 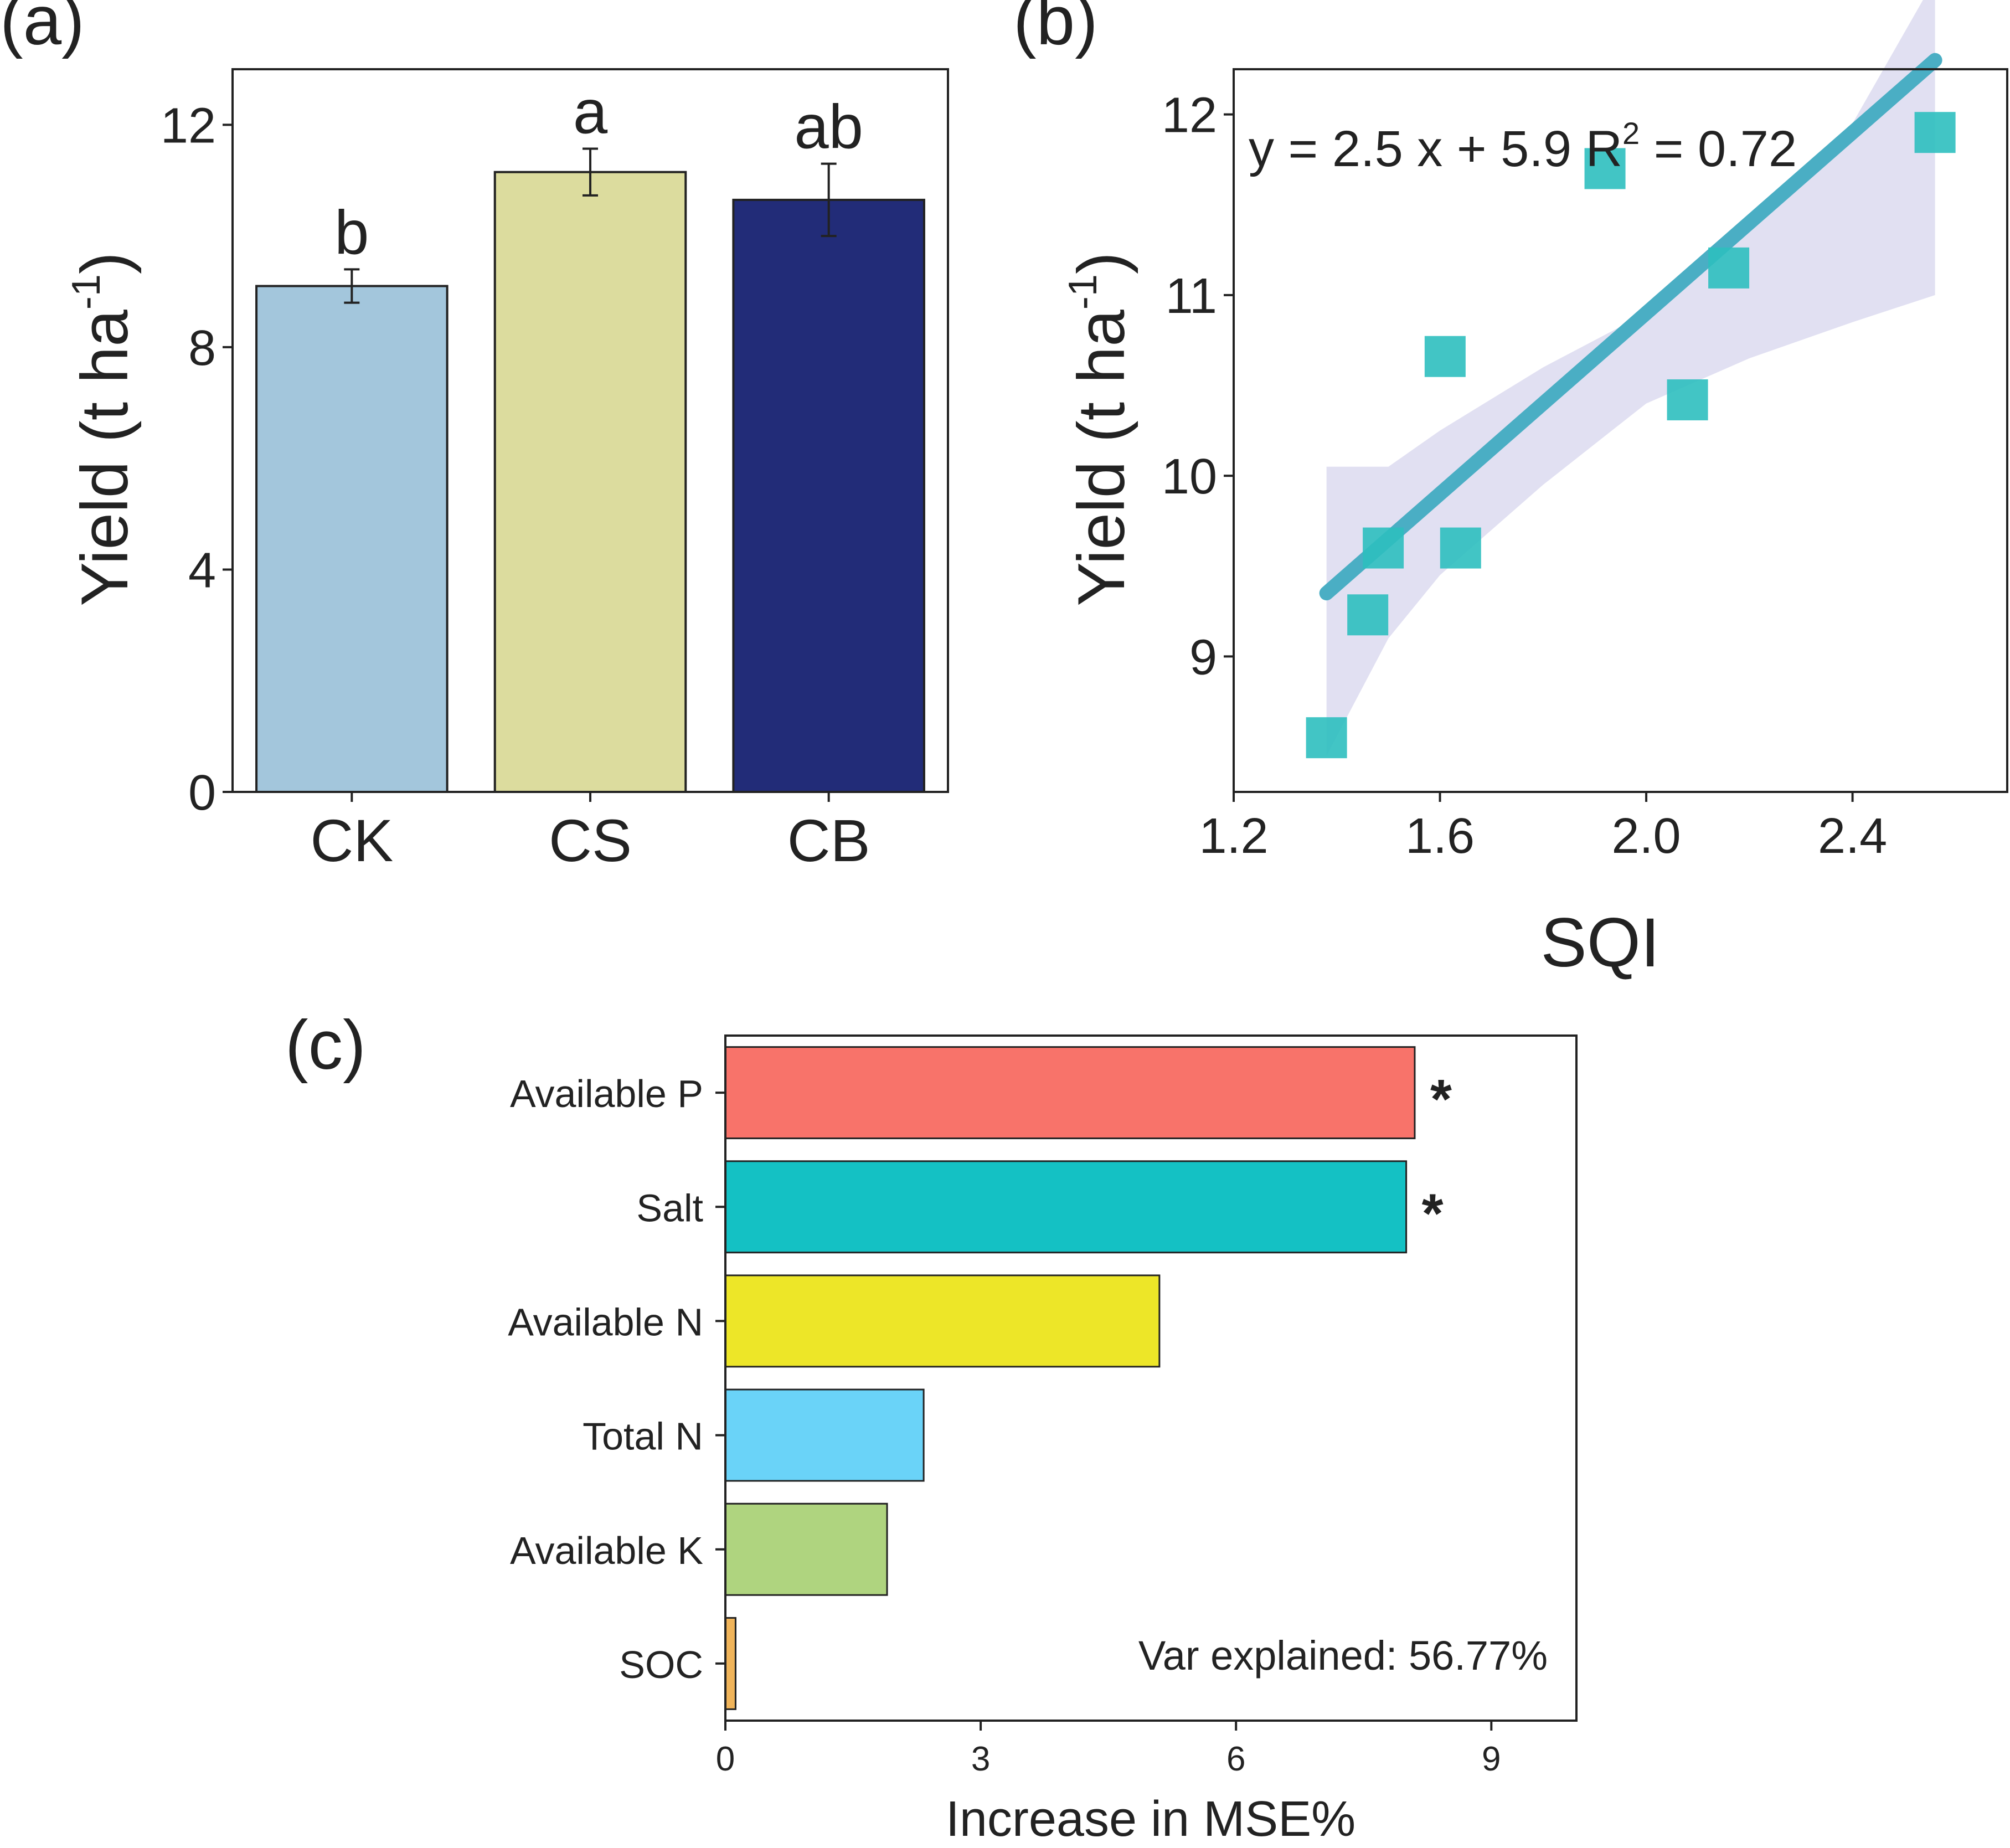 I want to click on y-tick-label: Available K, so click(x=607, y=1550).